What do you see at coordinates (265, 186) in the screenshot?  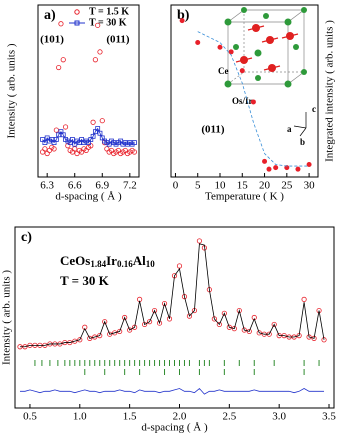 I see `x-tick-label: 20` at bounding box center [265, 186].